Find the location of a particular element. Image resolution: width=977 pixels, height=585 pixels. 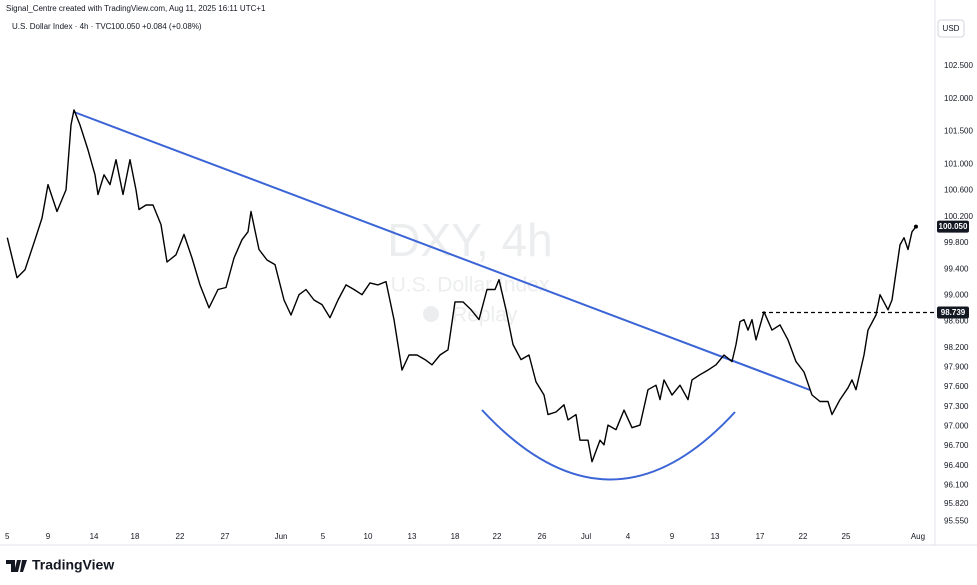

y-tick-label: 96.100 is located at coordinates (956, 485).